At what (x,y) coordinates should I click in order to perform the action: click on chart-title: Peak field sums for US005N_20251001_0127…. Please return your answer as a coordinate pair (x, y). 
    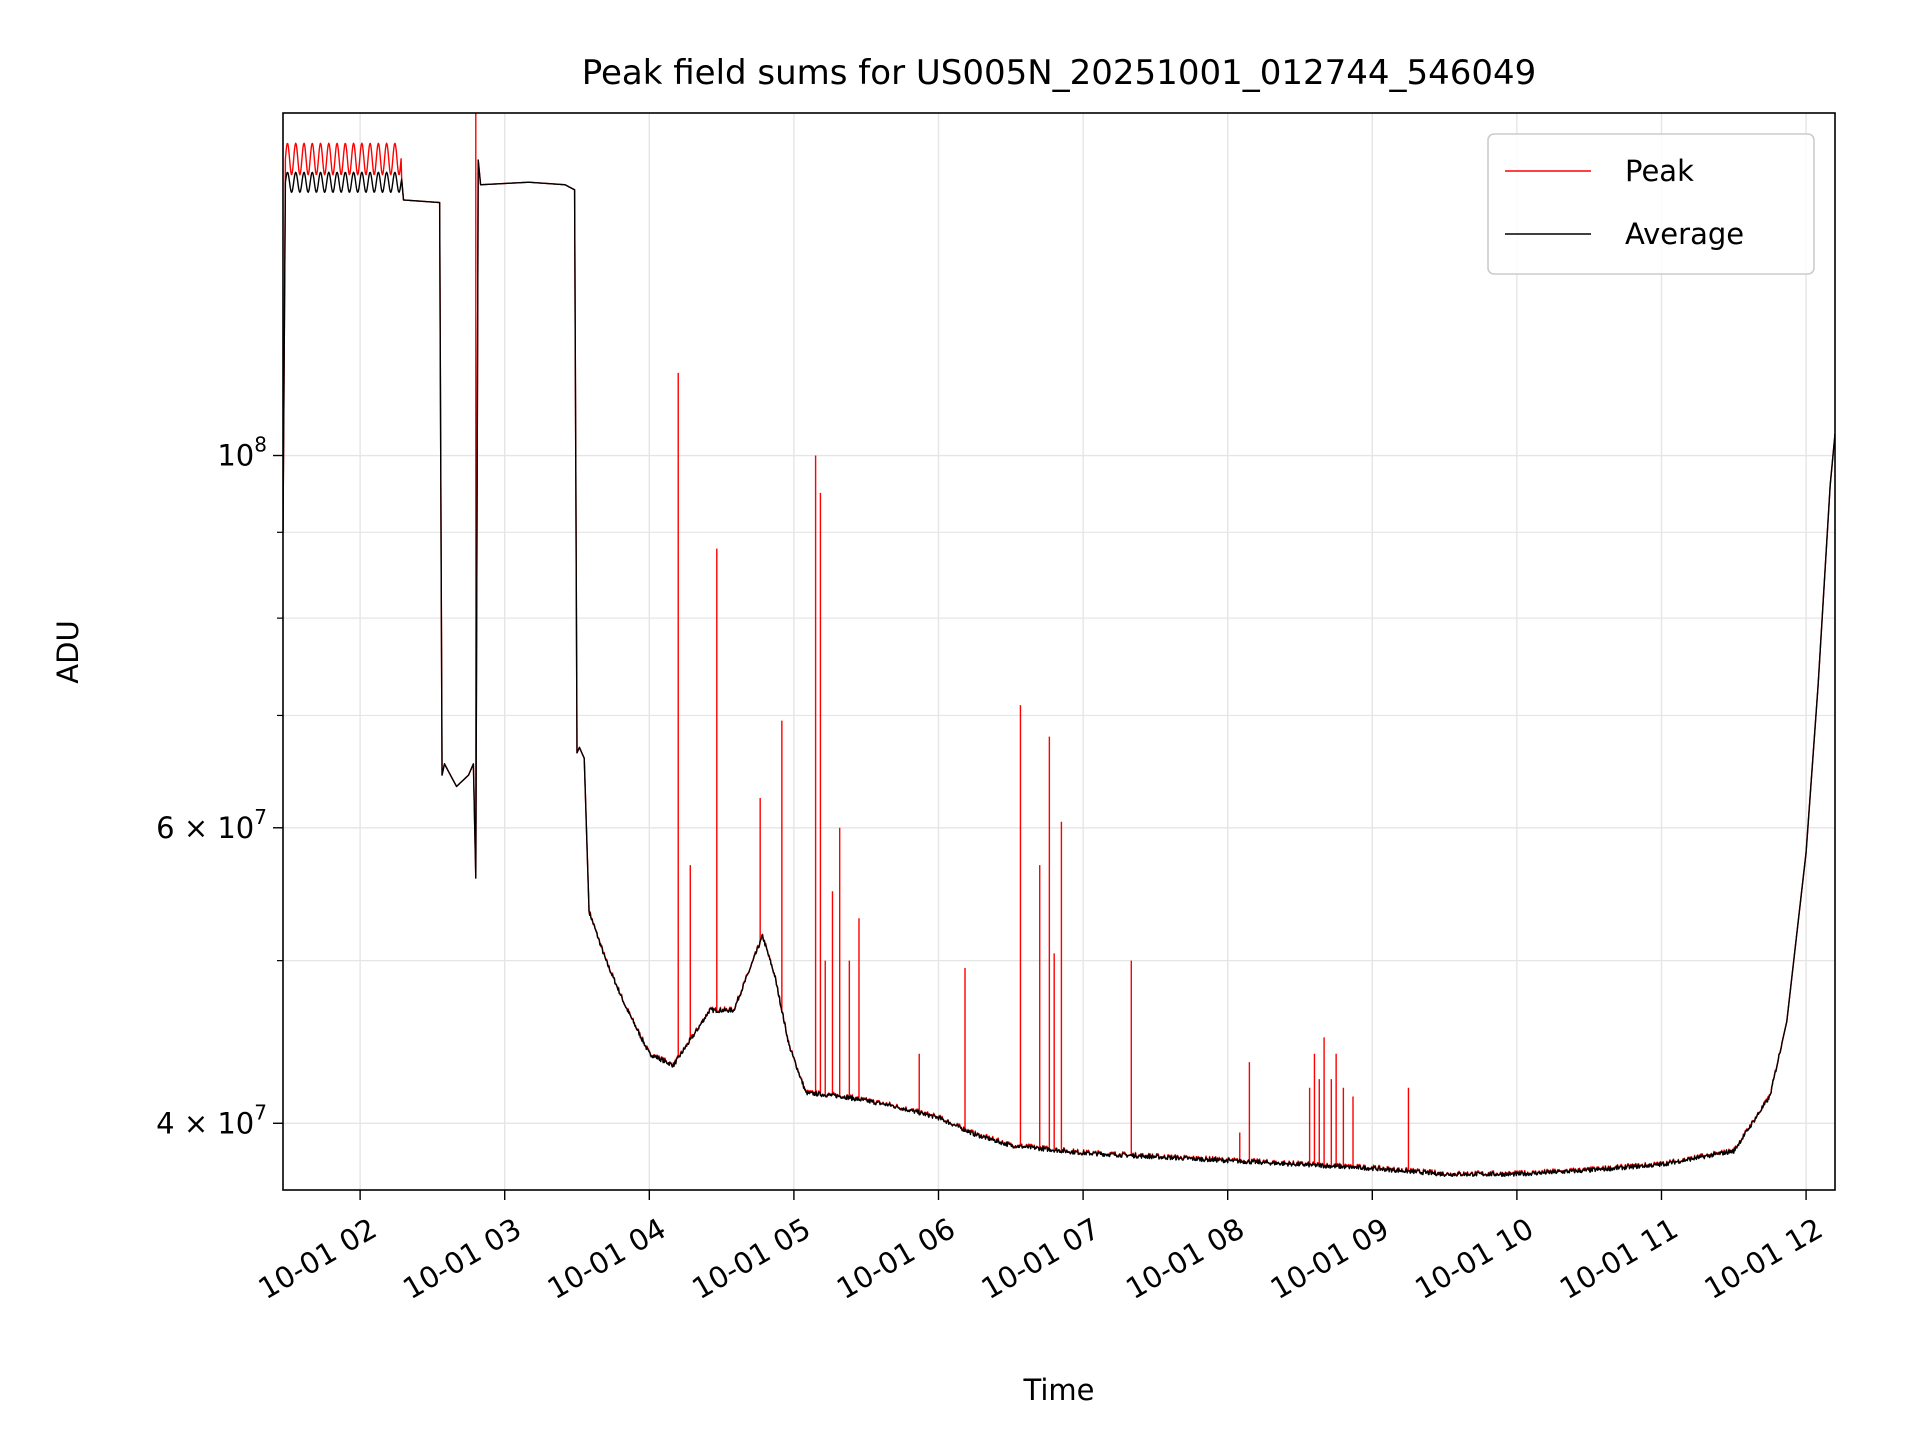
    Looking at the image, I should click on (1059, 73).